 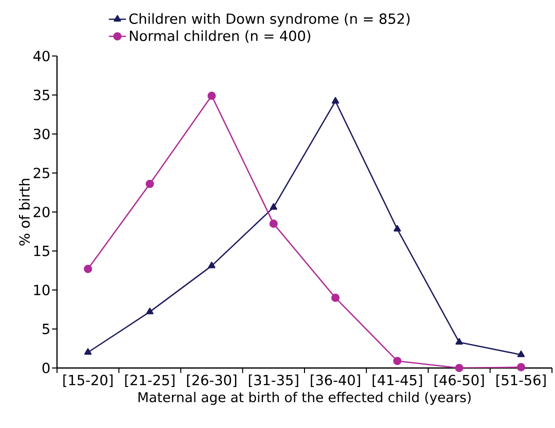 I want to click on y-tick-label: 15, so click(x=42, y=251).